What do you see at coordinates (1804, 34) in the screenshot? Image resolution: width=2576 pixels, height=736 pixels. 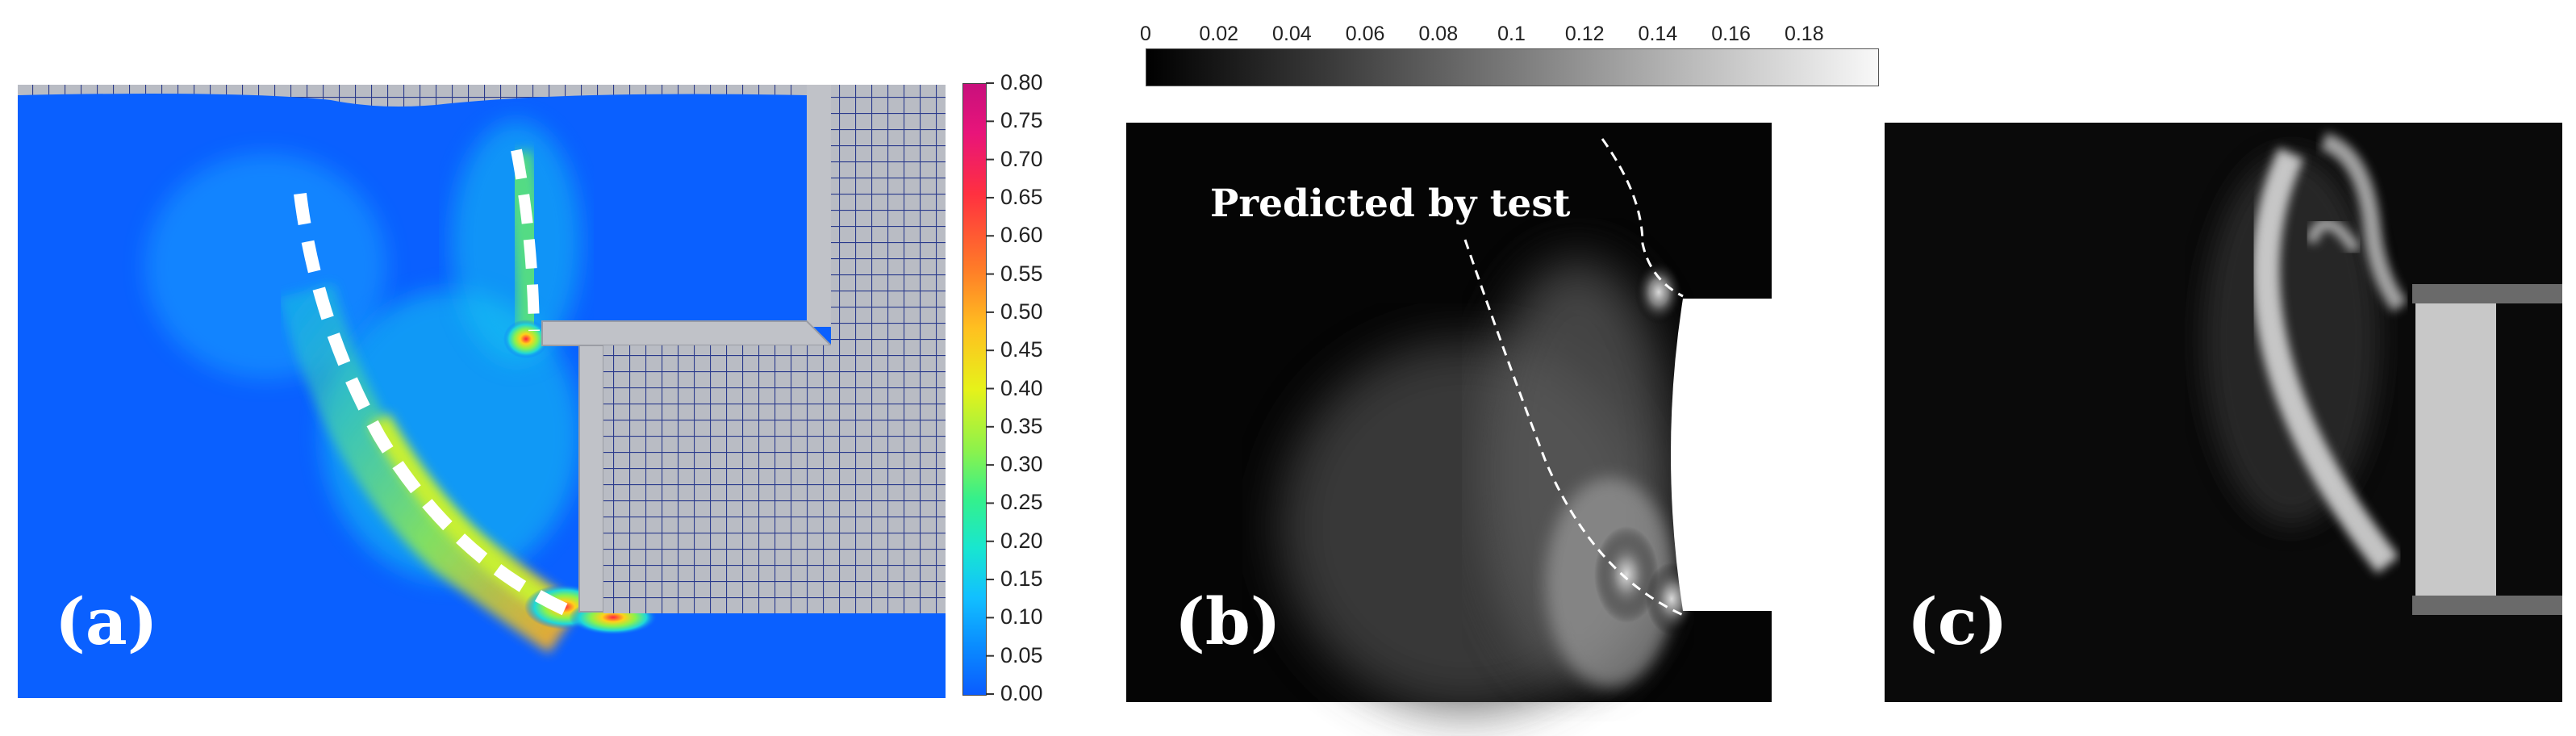 I see `colorbar-b-tick-label: 0.18` at bounding box center [1804, 34].